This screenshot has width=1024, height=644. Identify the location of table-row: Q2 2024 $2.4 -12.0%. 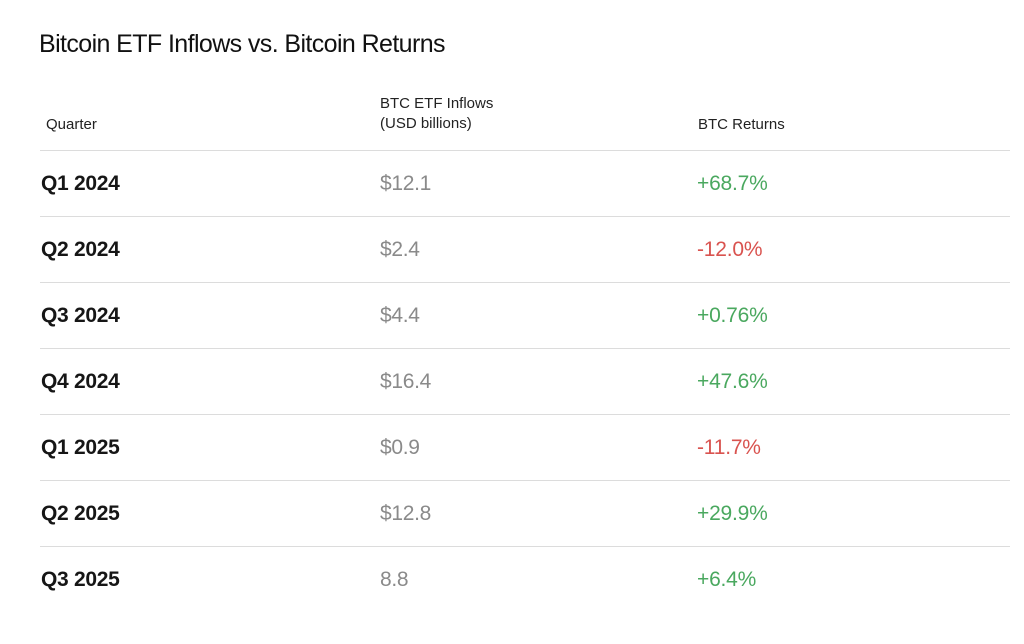
(525, 250).